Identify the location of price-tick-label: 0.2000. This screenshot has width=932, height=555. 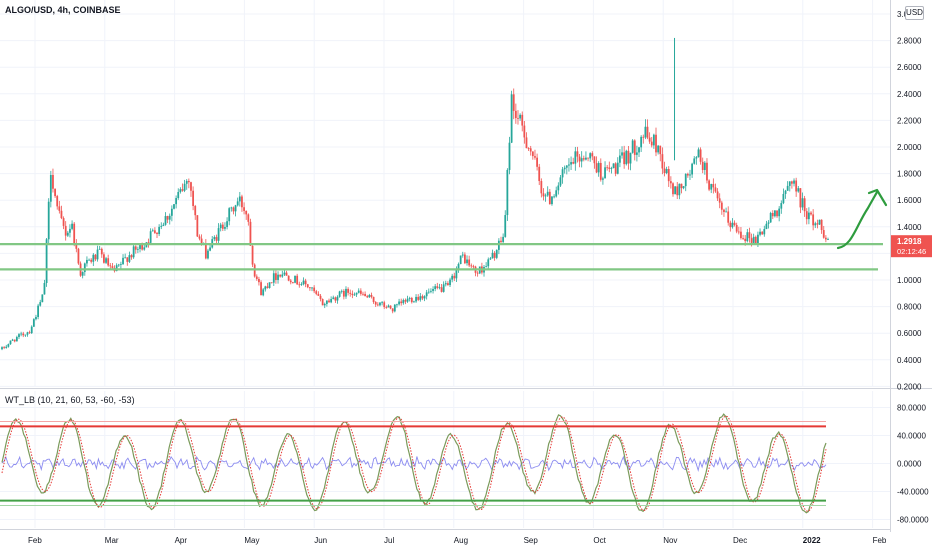
(909, 386).